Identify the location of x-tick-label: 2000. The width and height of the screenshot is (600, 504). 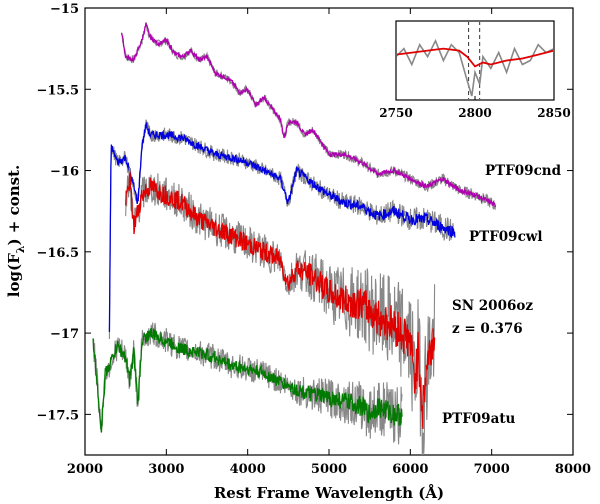
(85, 469).